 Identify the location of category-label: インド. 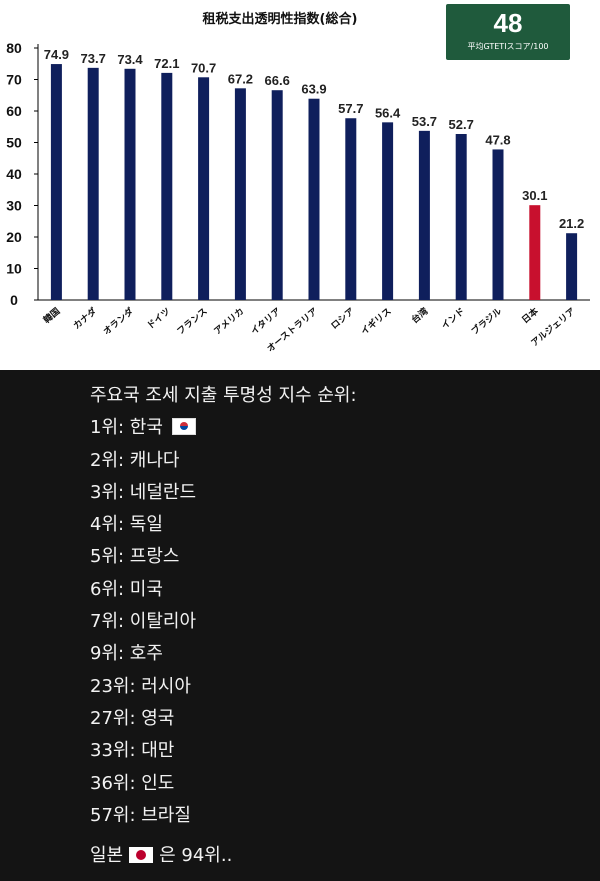
(453, 319).